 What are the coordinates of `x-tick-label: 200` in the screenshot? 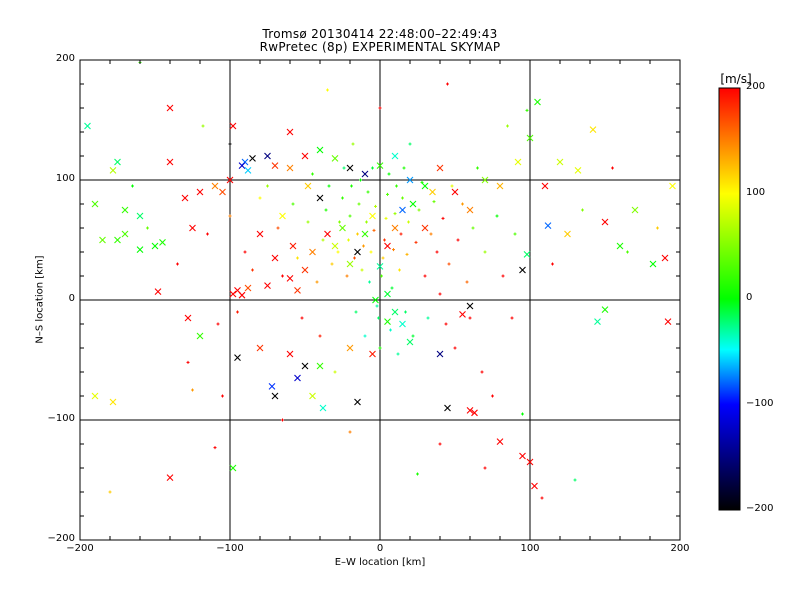 It's located at (680, 548).